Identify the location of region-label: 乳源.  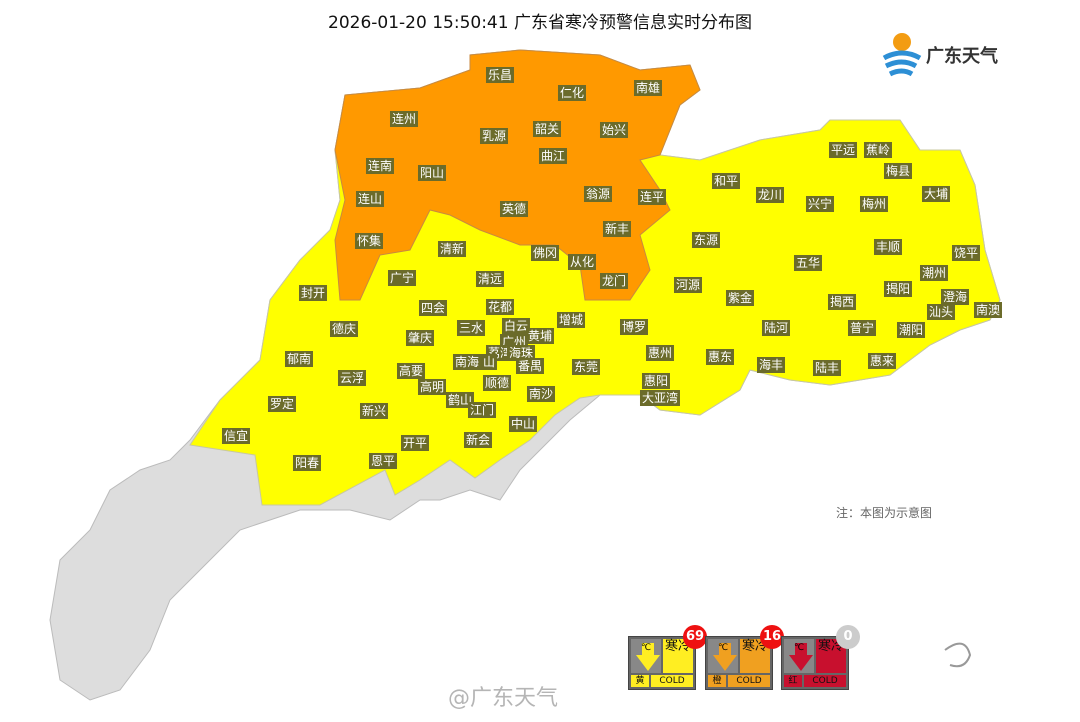
(494, 136).